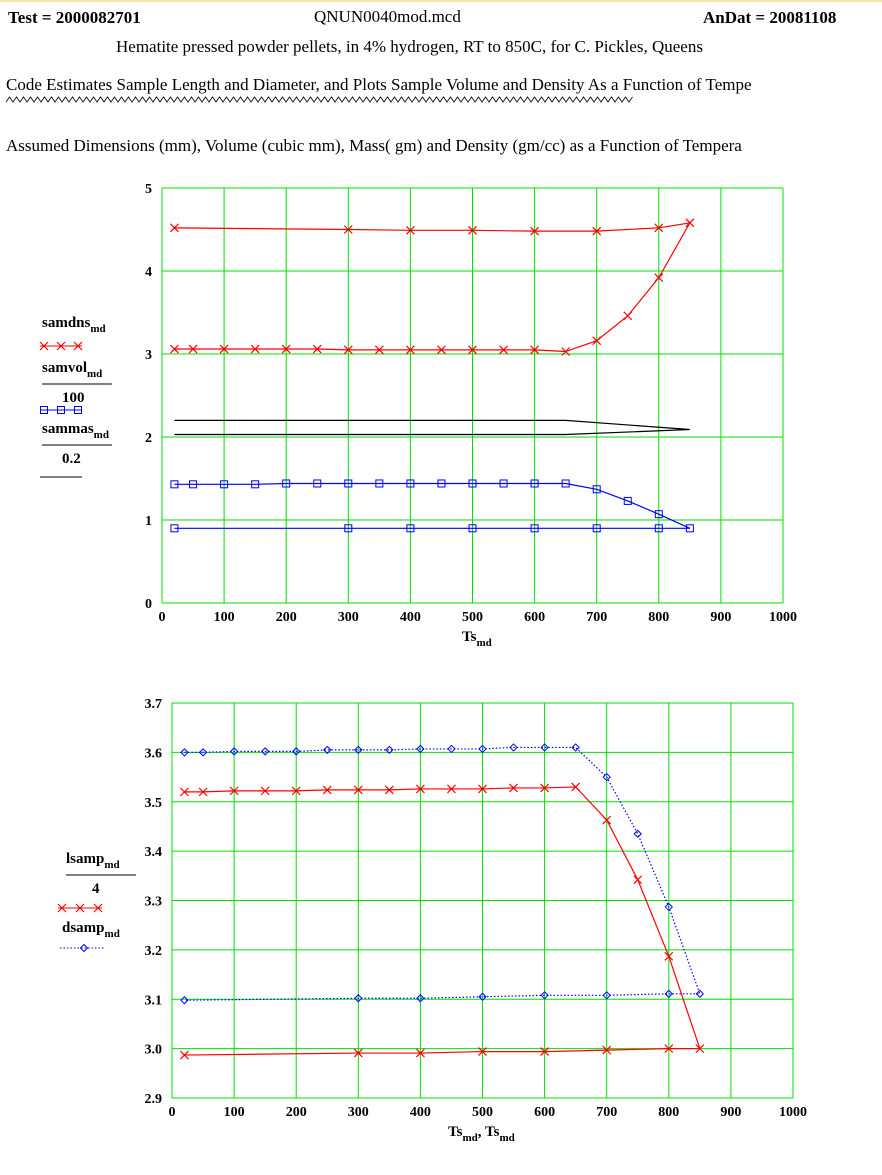  Describe the element at coordinates (148, 189) in the screenshot. I see `y-tick-label-5: 5` at that location.